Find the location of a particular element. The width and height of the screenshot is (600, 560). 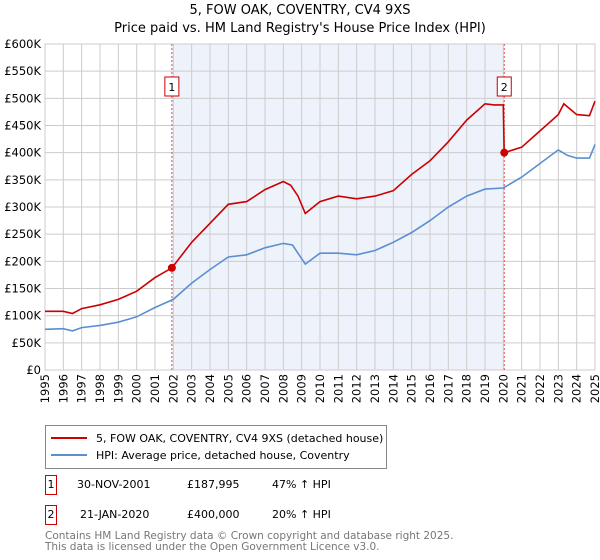

x-tick-label: 2005 is located at coordinates (228, 388).